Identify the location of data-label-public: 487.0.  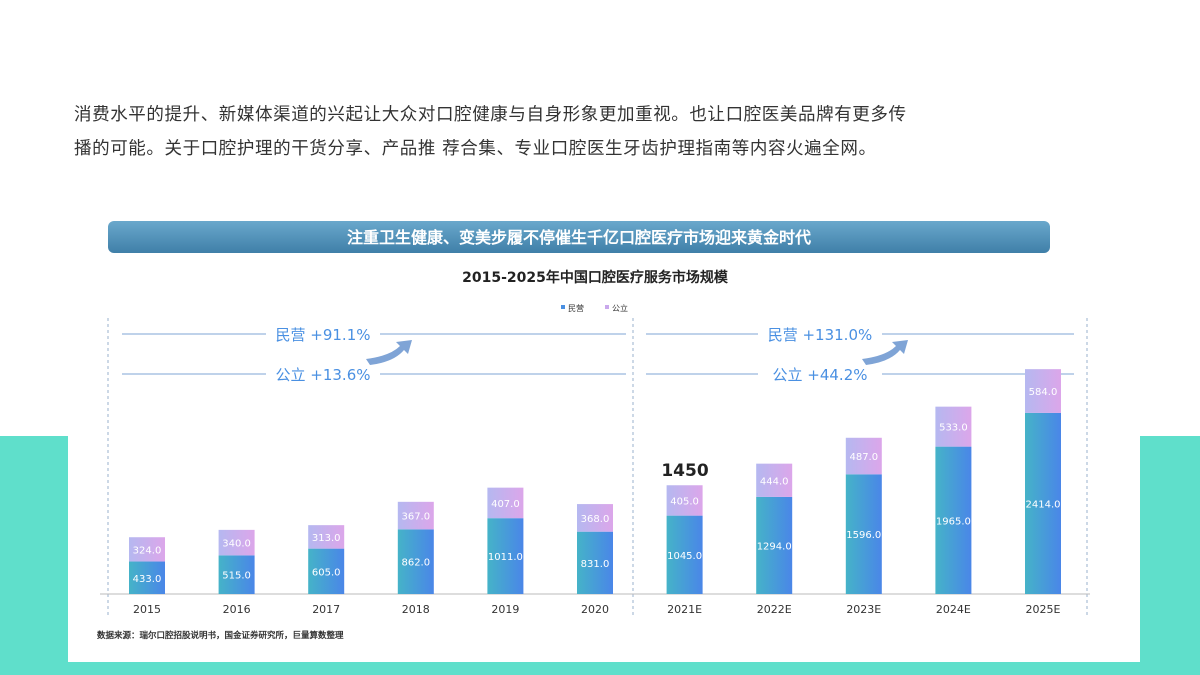
(863, 457).